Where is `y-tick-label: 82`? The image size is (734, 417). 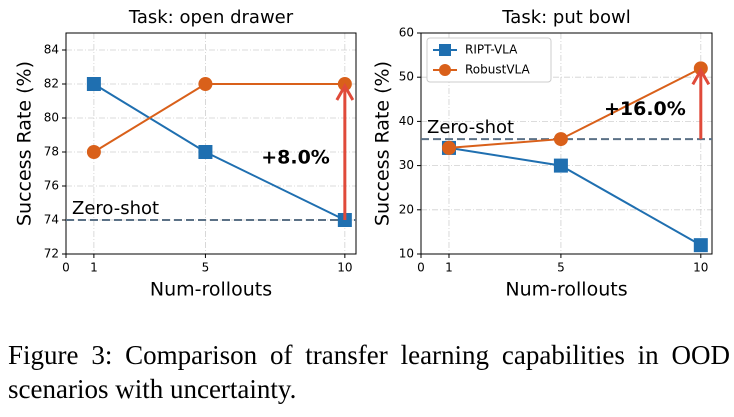
y-tick-label: 82 is located at coordinates (51, 84).